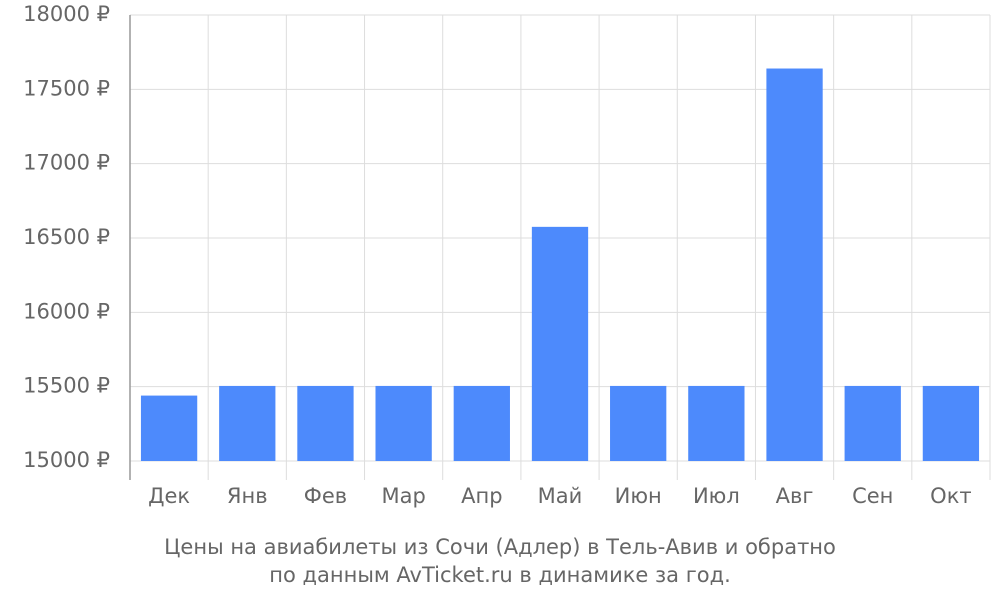  Describe the element at coordinates (66, 14) in the screenshot. I see `y-tick-label: 18000 ₽` at that location.